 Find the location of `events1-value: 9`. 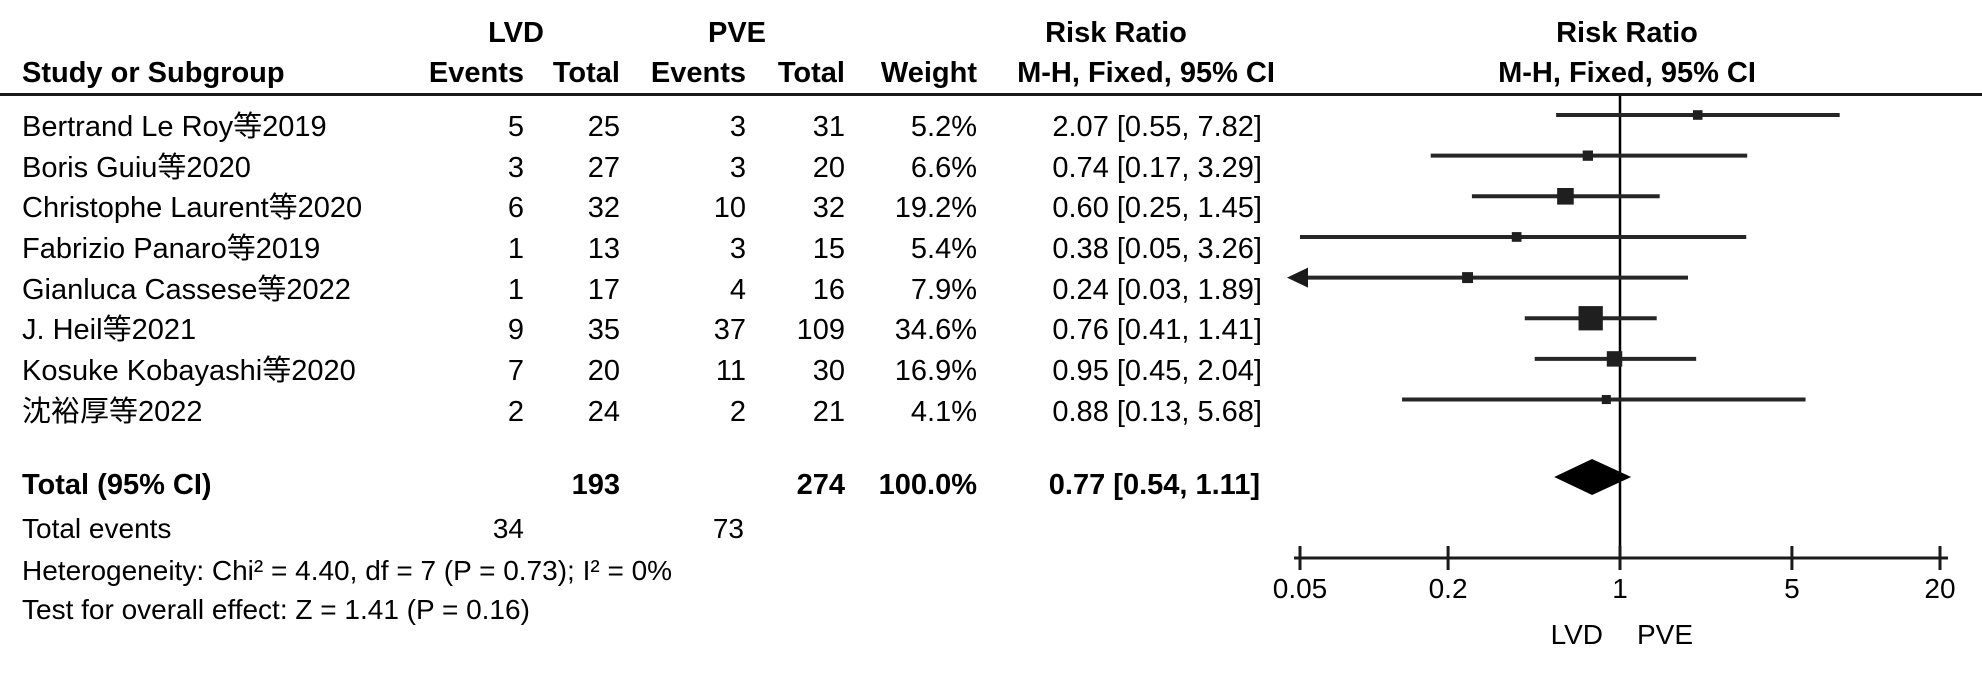

events1-value: 9 is located at coordinates (515, 330).